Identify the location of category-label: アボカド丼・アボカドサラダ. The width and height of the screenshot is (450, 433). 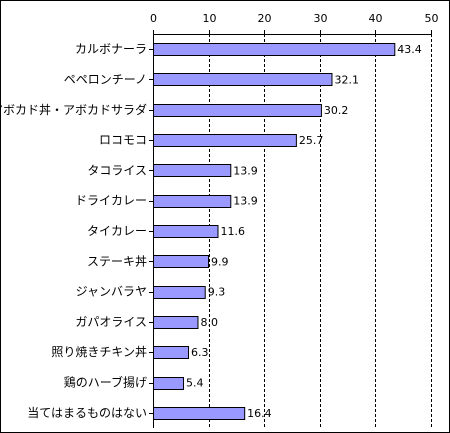
(74, 109).